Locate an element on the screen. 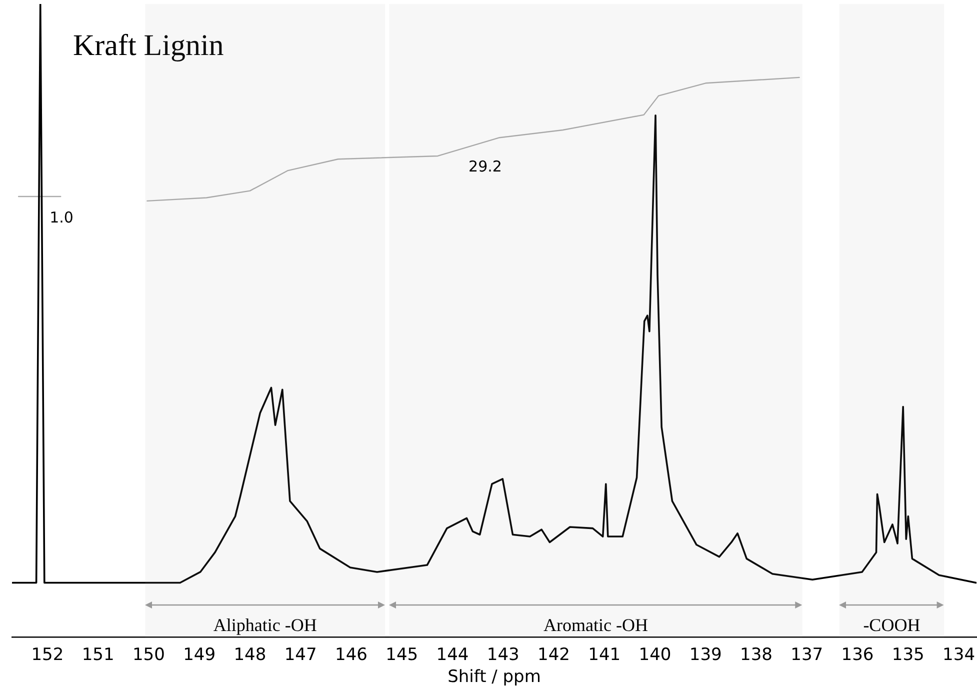  x-tick-label: 151 is located at coordinates (98, 654).